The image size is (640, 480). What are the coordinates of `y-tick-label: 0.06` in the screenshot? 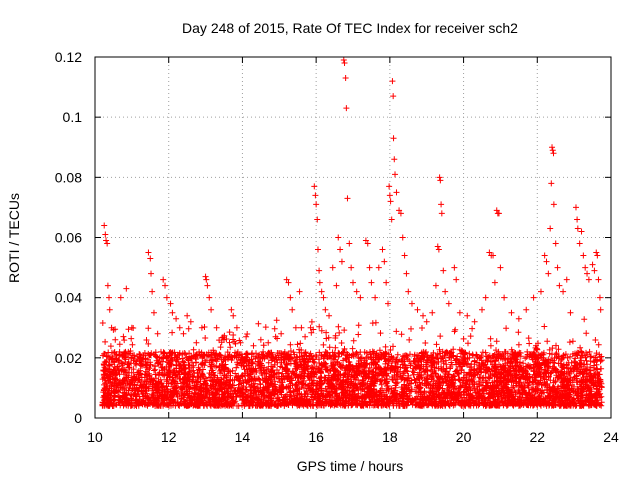 It's located at (68, 238).